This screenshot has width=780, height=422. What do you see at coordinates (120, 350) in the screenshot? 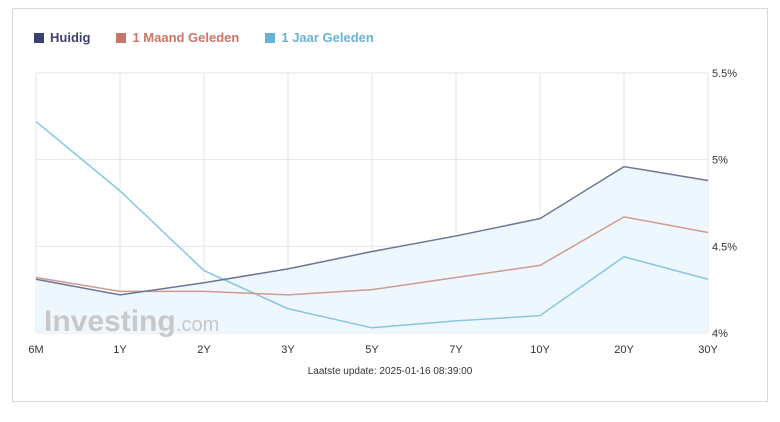
I see `x-tick-label: 1Y` at bounding box center [120, 350].